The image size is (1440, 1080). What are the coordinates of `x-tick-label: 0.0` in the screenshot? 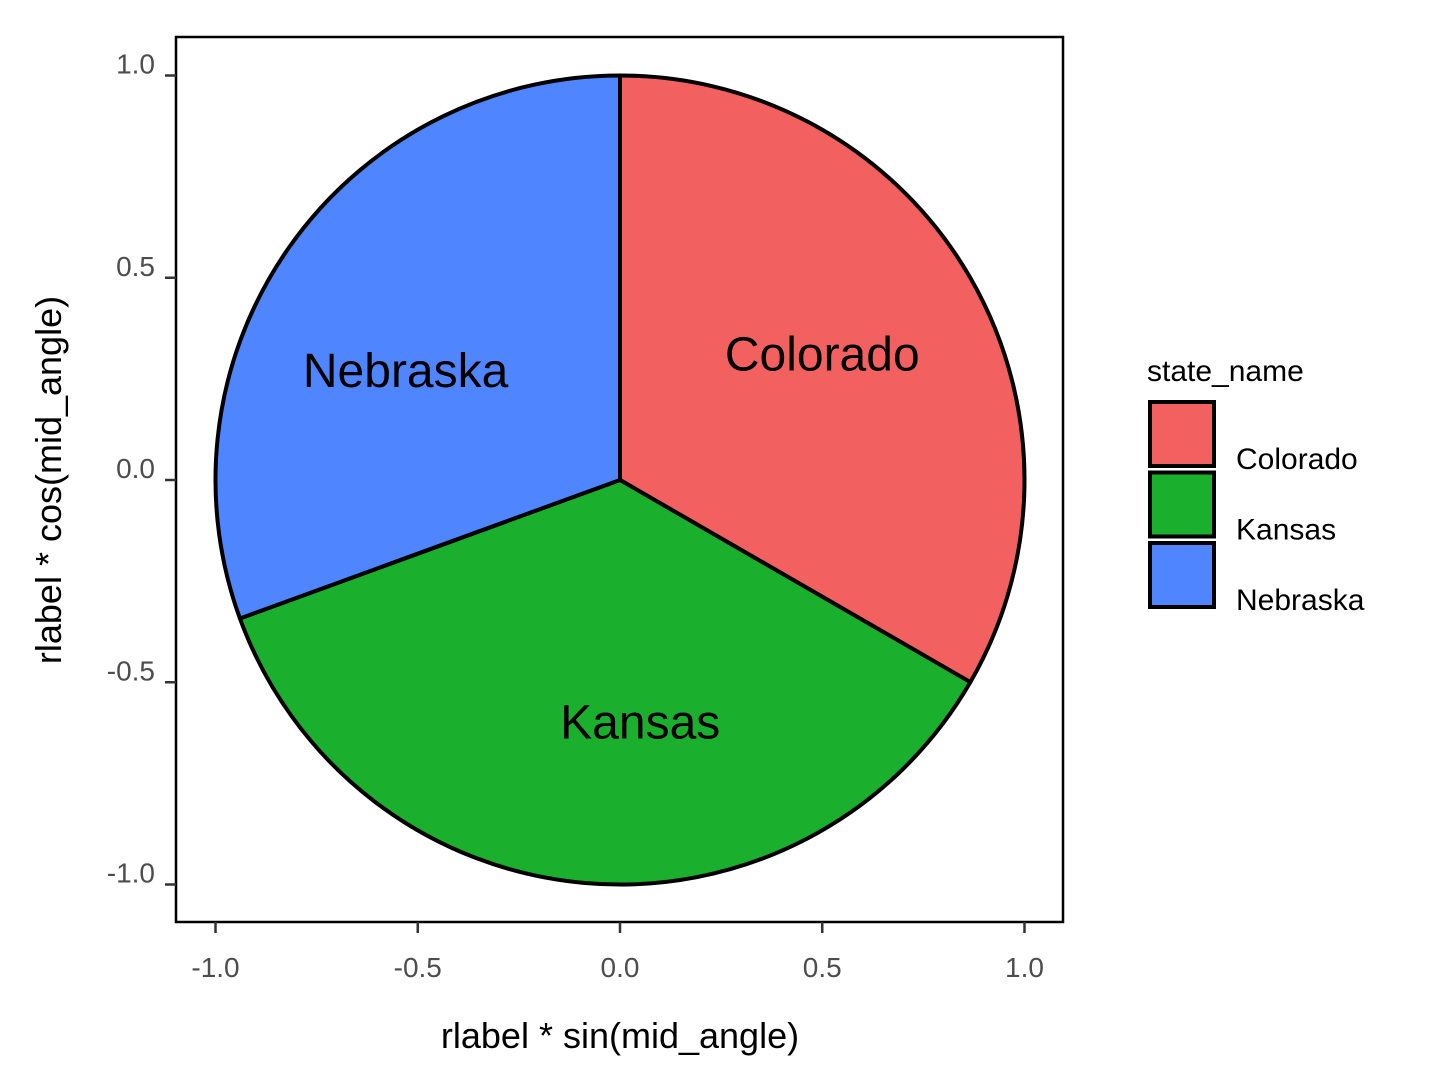 It's located at (620, 967).